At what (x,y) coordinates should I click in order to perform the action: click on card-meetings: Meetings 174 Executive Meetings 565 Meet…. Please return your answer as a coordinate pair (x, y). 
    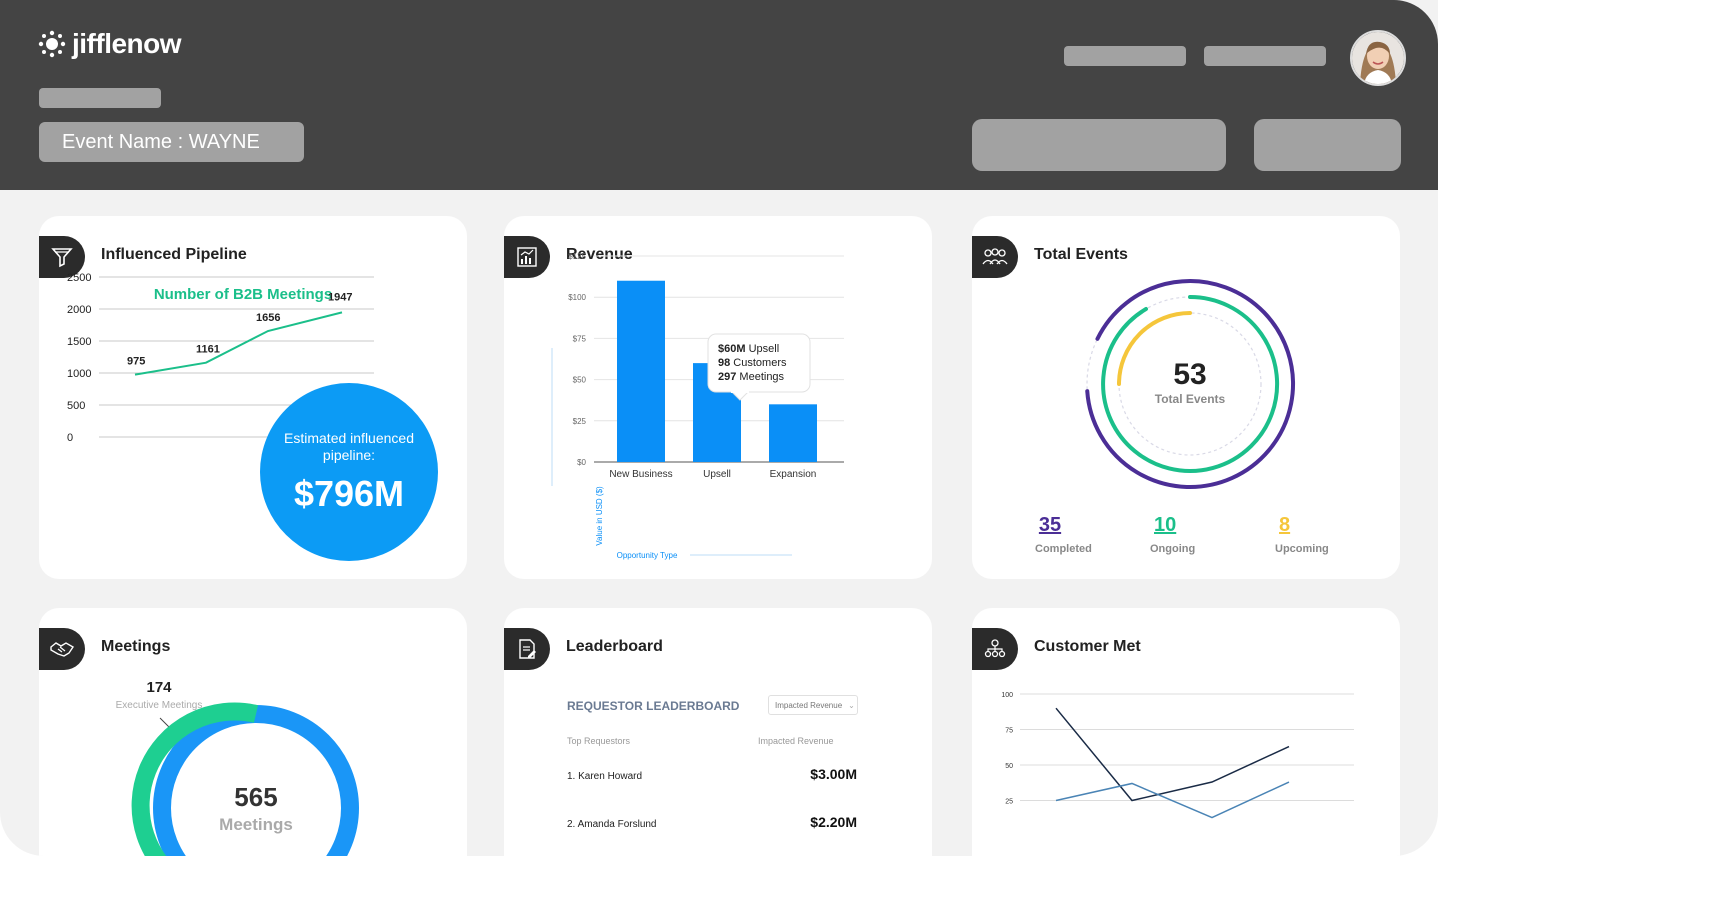
    Looking at the image, I should click on (253, 732).